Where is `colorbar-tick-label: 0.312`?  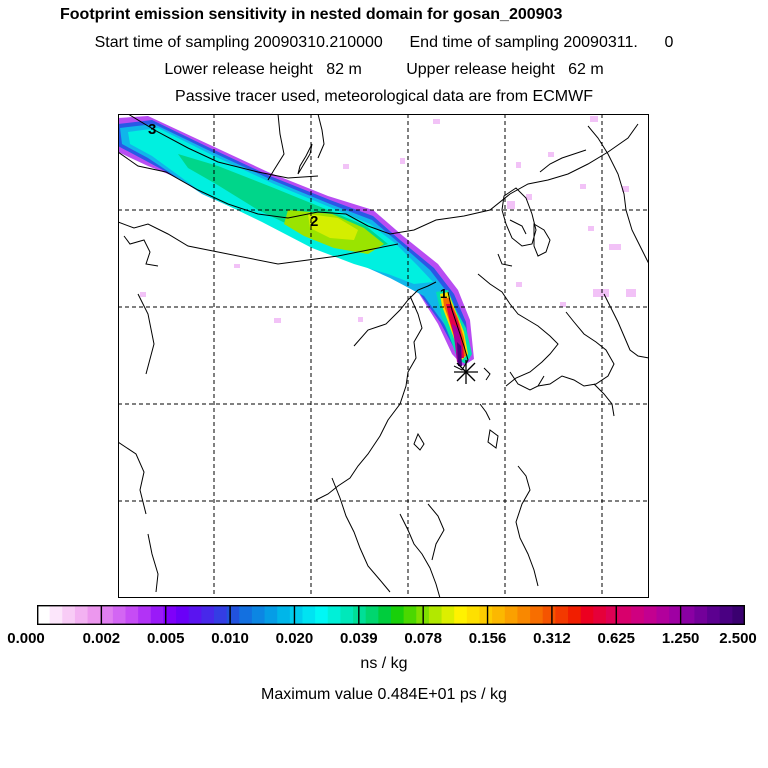
colorbar-tick-label: 0.312 is located at coordinates (552, 638).